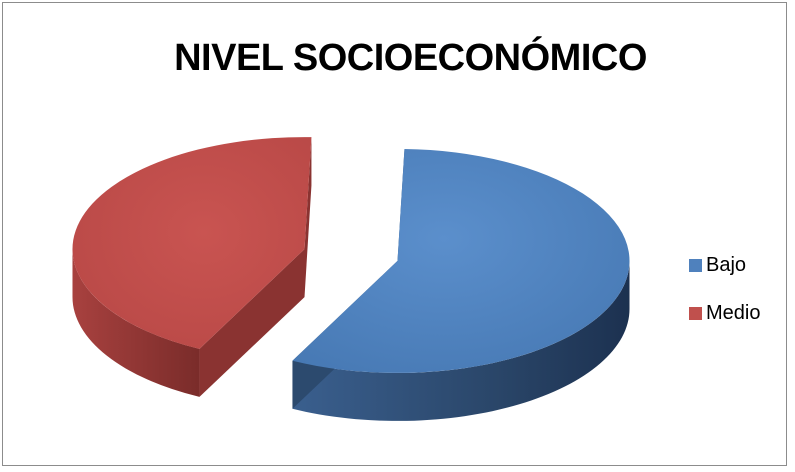 The image size is (795, 472). Describe the element at coordinates (733, 312) in the screenshot. I see `legend-label-medio: Medio` at that location.